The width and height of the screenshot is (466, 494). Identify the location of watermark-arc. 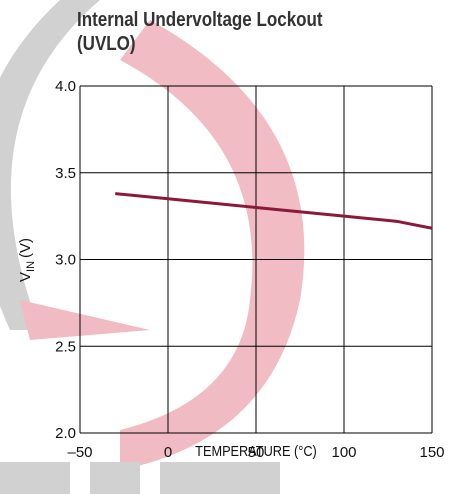
(50, 165).